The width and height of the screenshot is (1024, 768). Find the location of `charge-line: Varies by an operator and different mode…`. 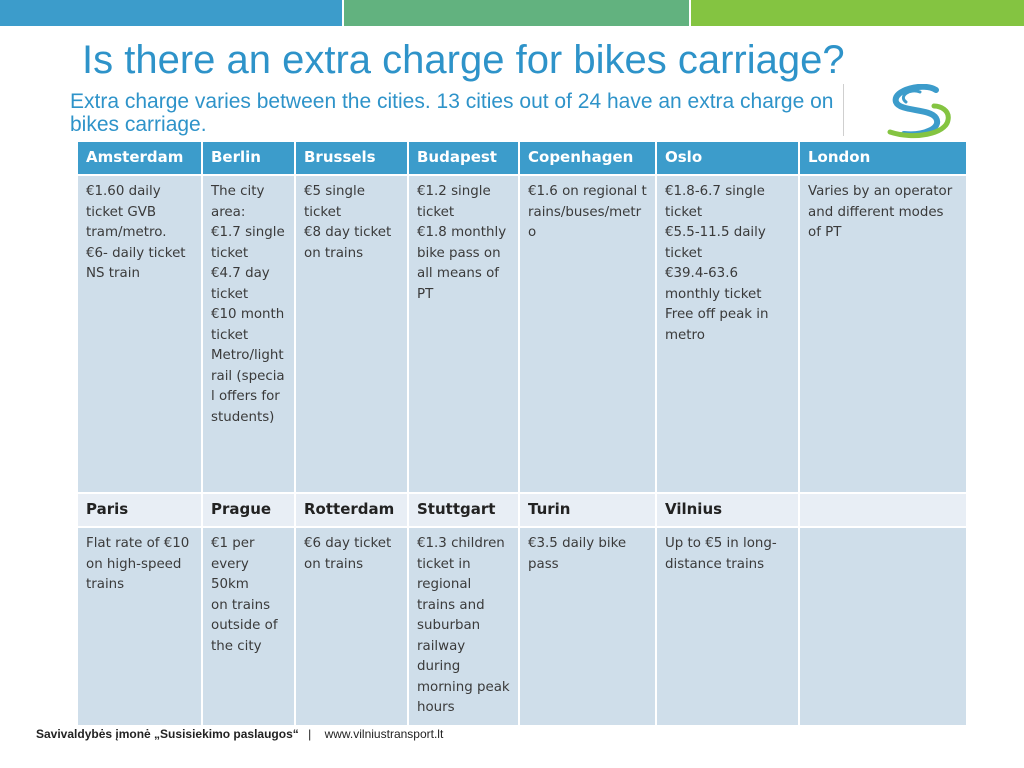

charge-line: Varies by an operator and different mode… is located at coordinates (880, 212).